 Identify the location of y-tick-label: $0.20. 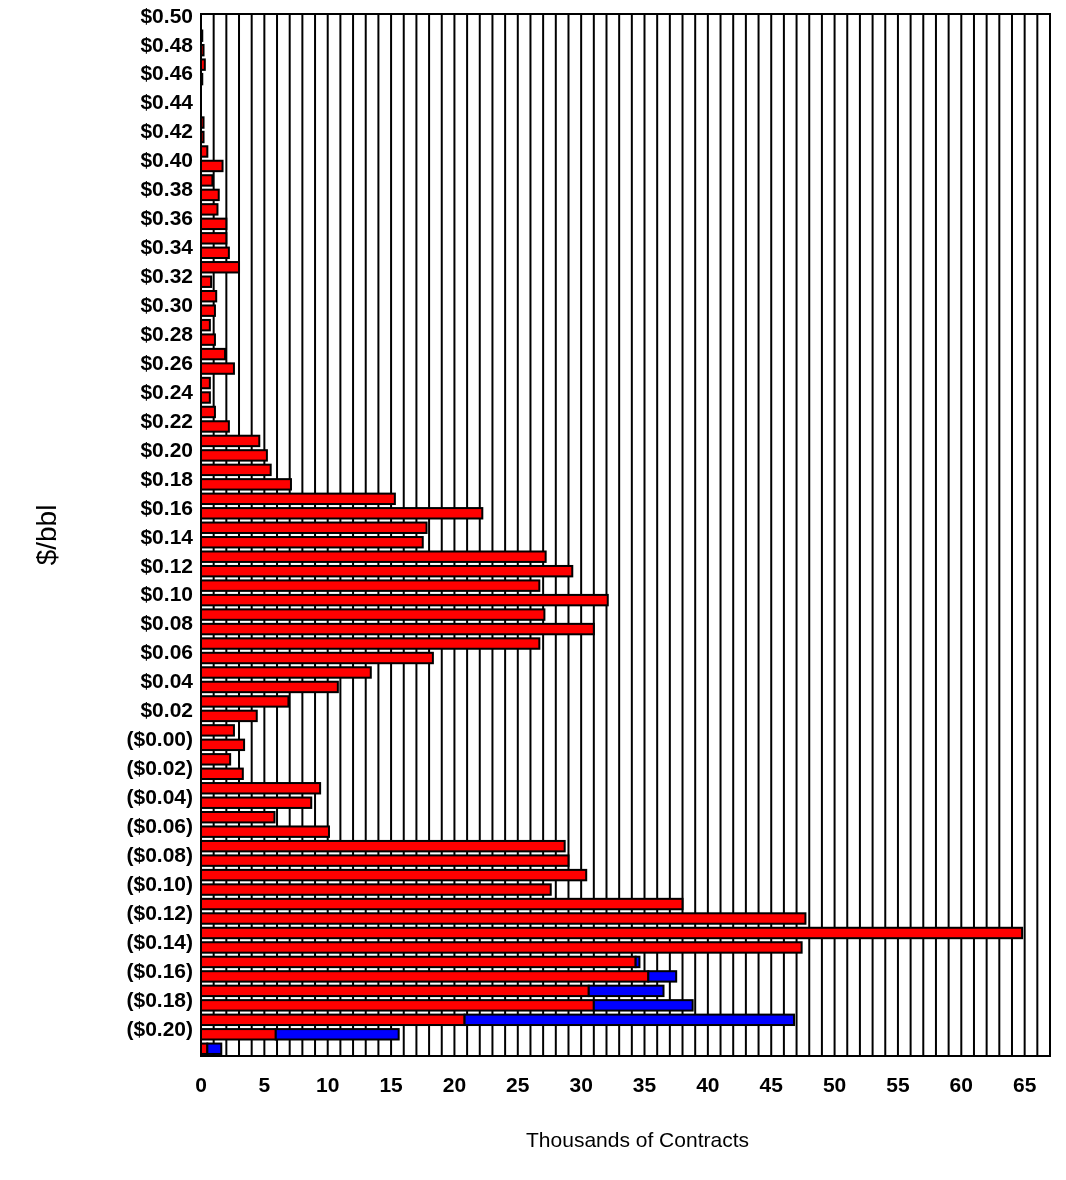
(166, 449).